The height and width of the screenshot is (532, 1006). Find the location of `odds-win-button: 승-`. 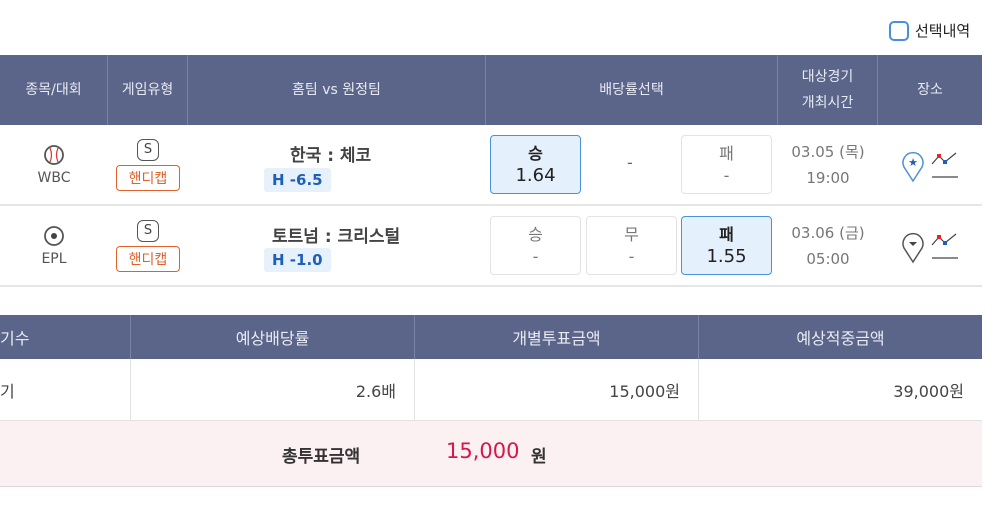

odds-win-button: 승- is located at coordinates (535, 245).